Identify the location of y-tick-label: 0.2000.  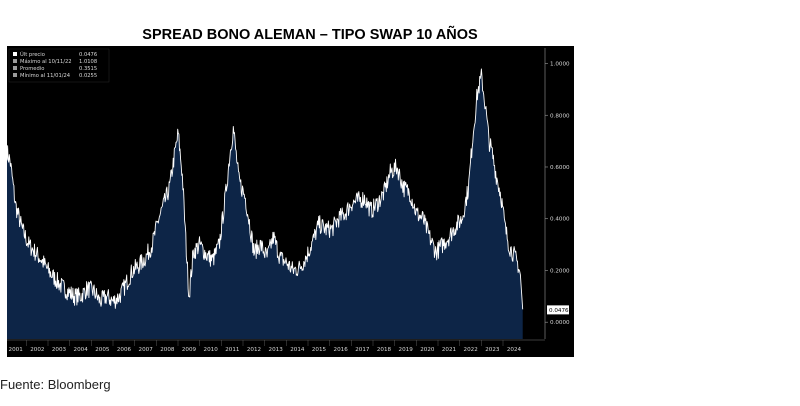
(560, 271).